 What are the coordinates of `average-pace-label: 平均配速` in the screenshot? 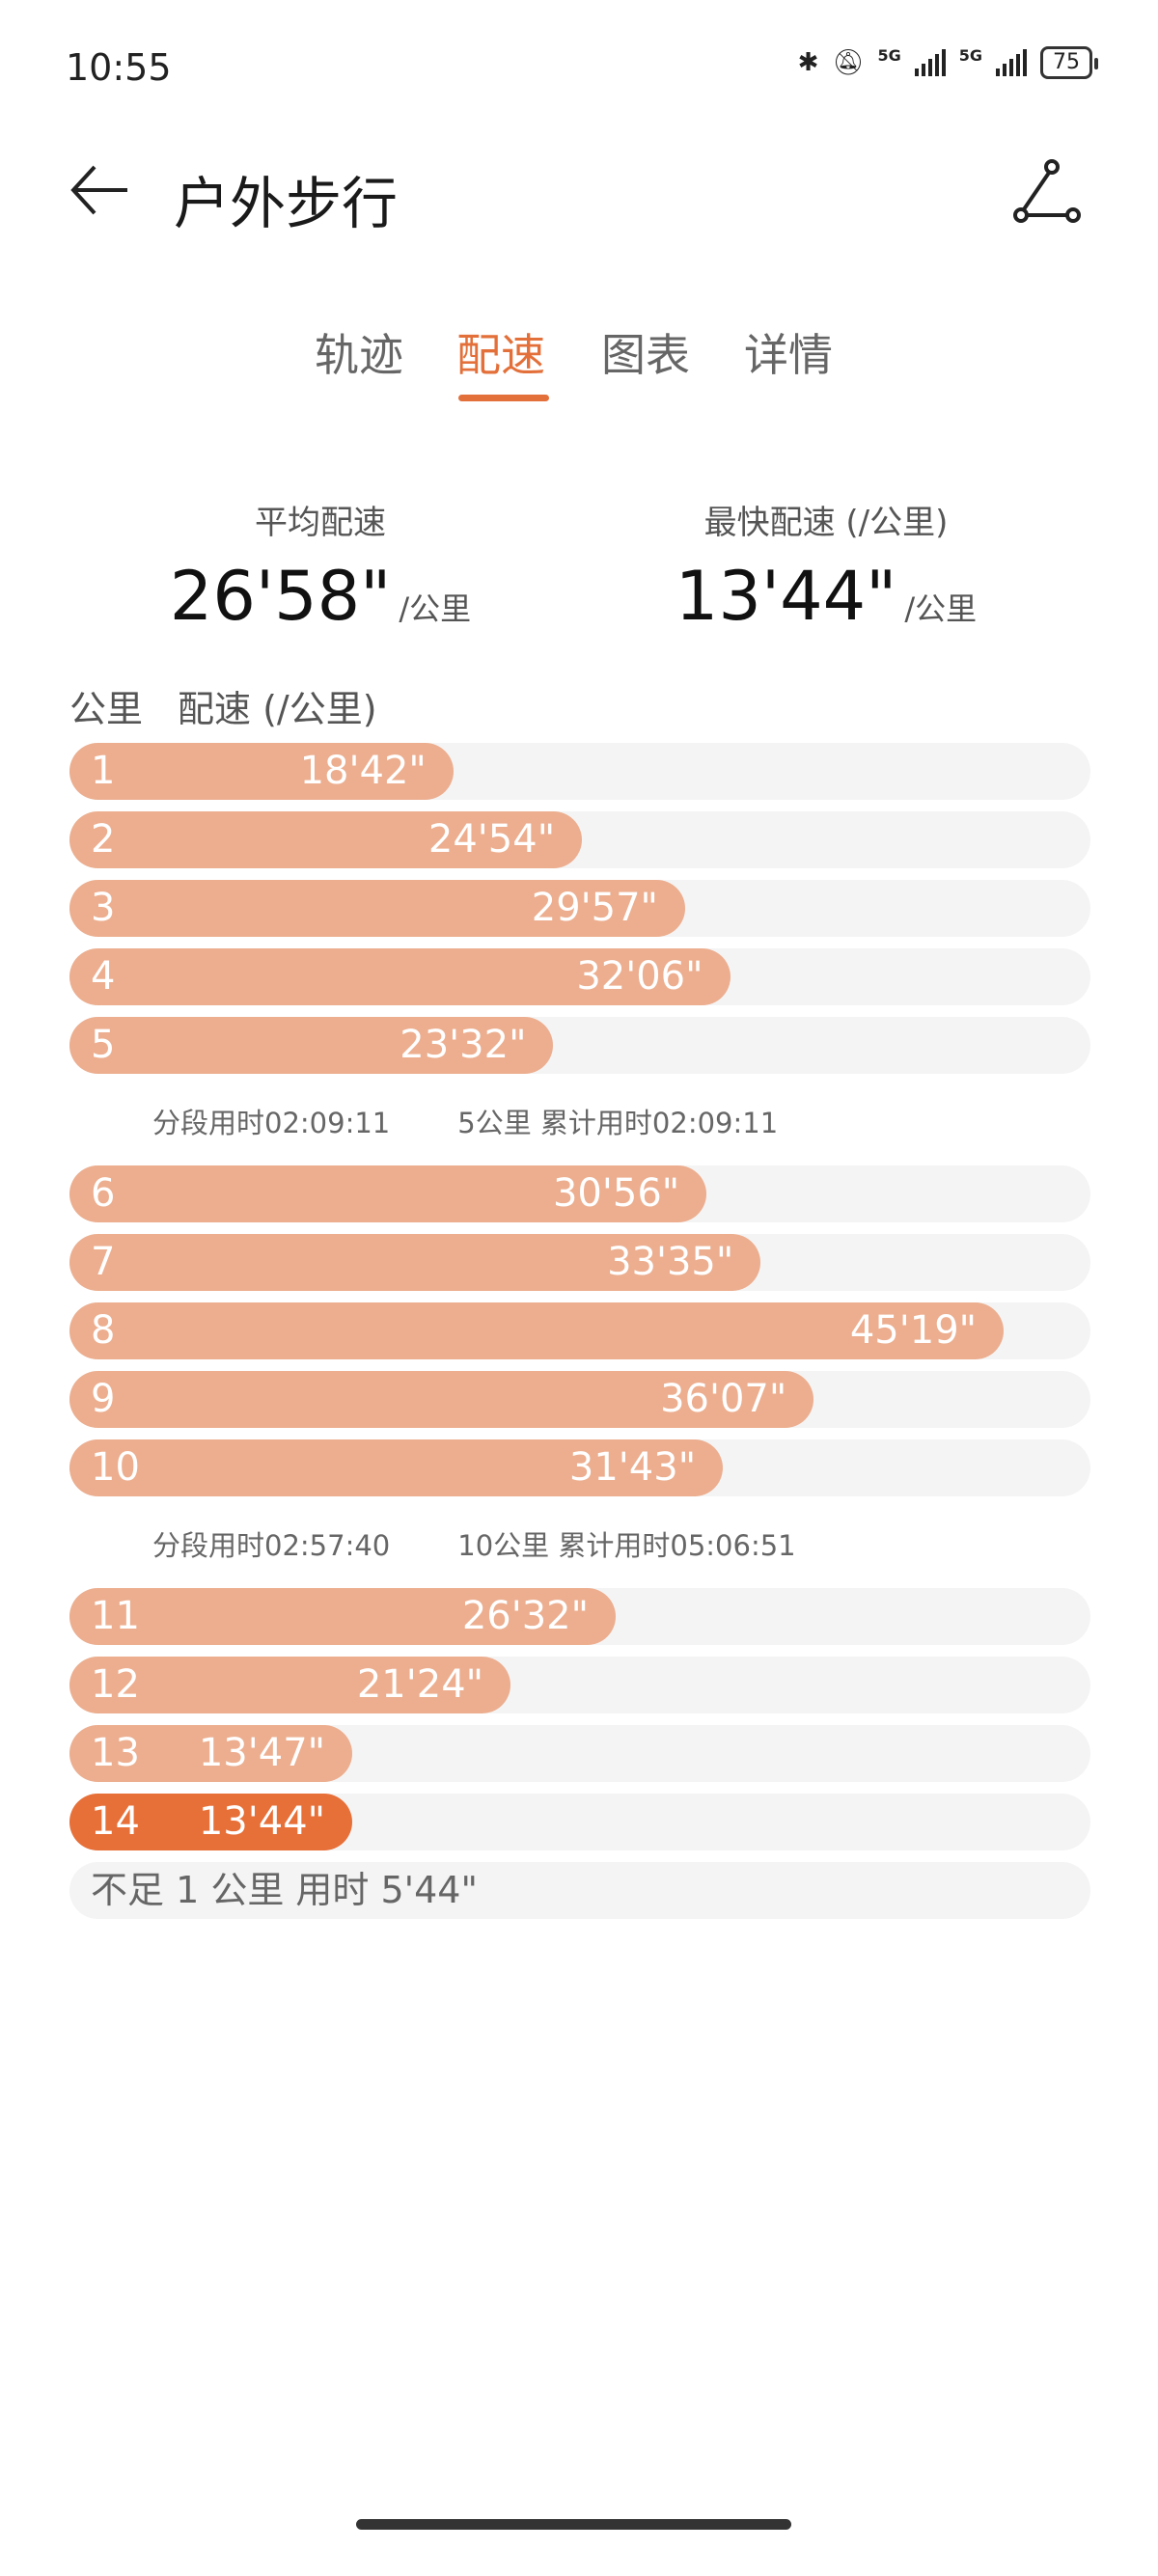 It's located at (320, 523).